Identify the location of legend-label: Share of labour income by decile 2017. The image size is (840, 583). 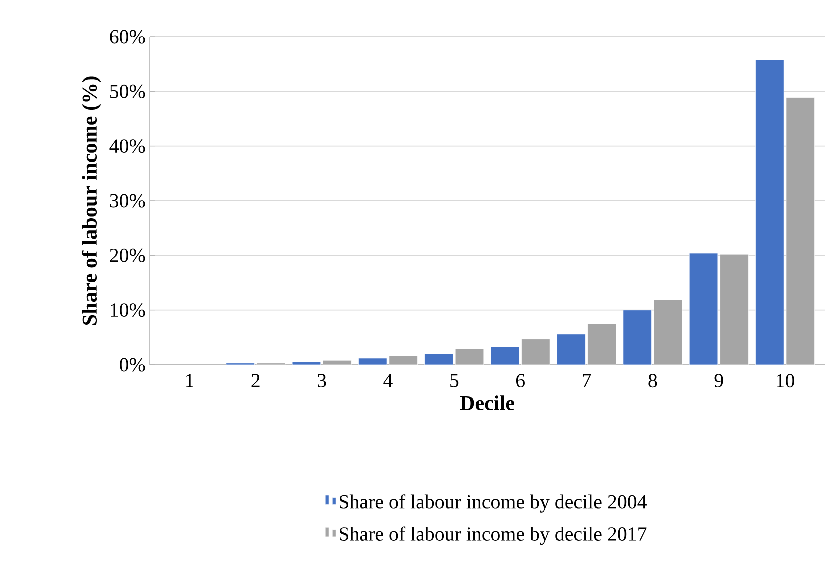
(493, 536).